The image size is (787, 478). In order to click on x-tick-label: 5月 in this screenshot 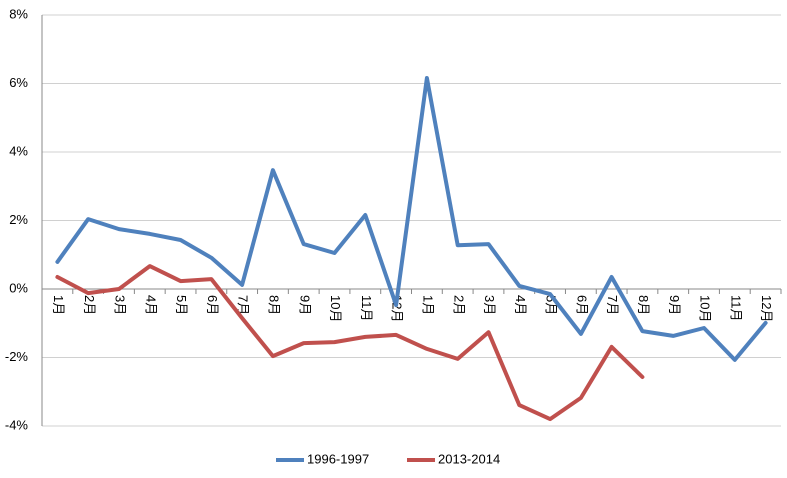, I will do `click(181, 305)`.